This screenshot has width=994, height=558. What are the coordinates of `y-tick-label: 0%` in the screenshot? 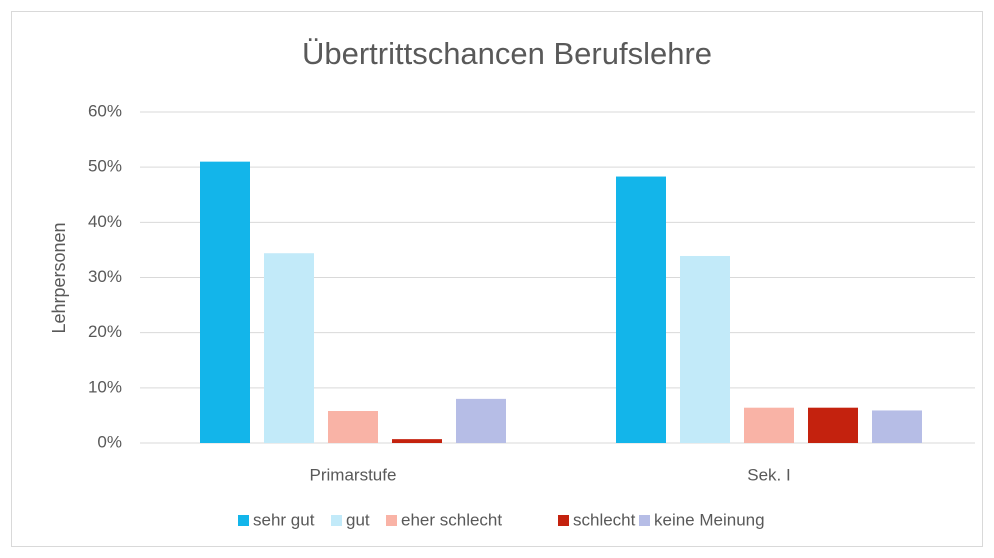 It's located at (109, 441).